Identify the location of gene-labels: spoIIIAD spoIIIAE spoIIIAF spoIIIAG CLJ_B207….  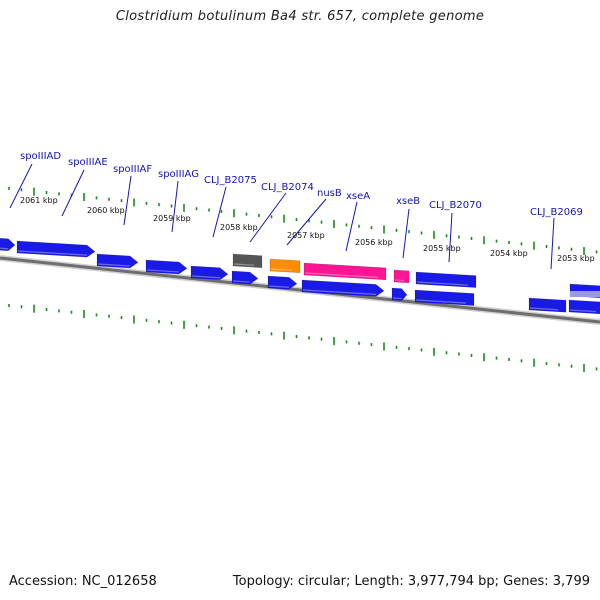
(301, 184).